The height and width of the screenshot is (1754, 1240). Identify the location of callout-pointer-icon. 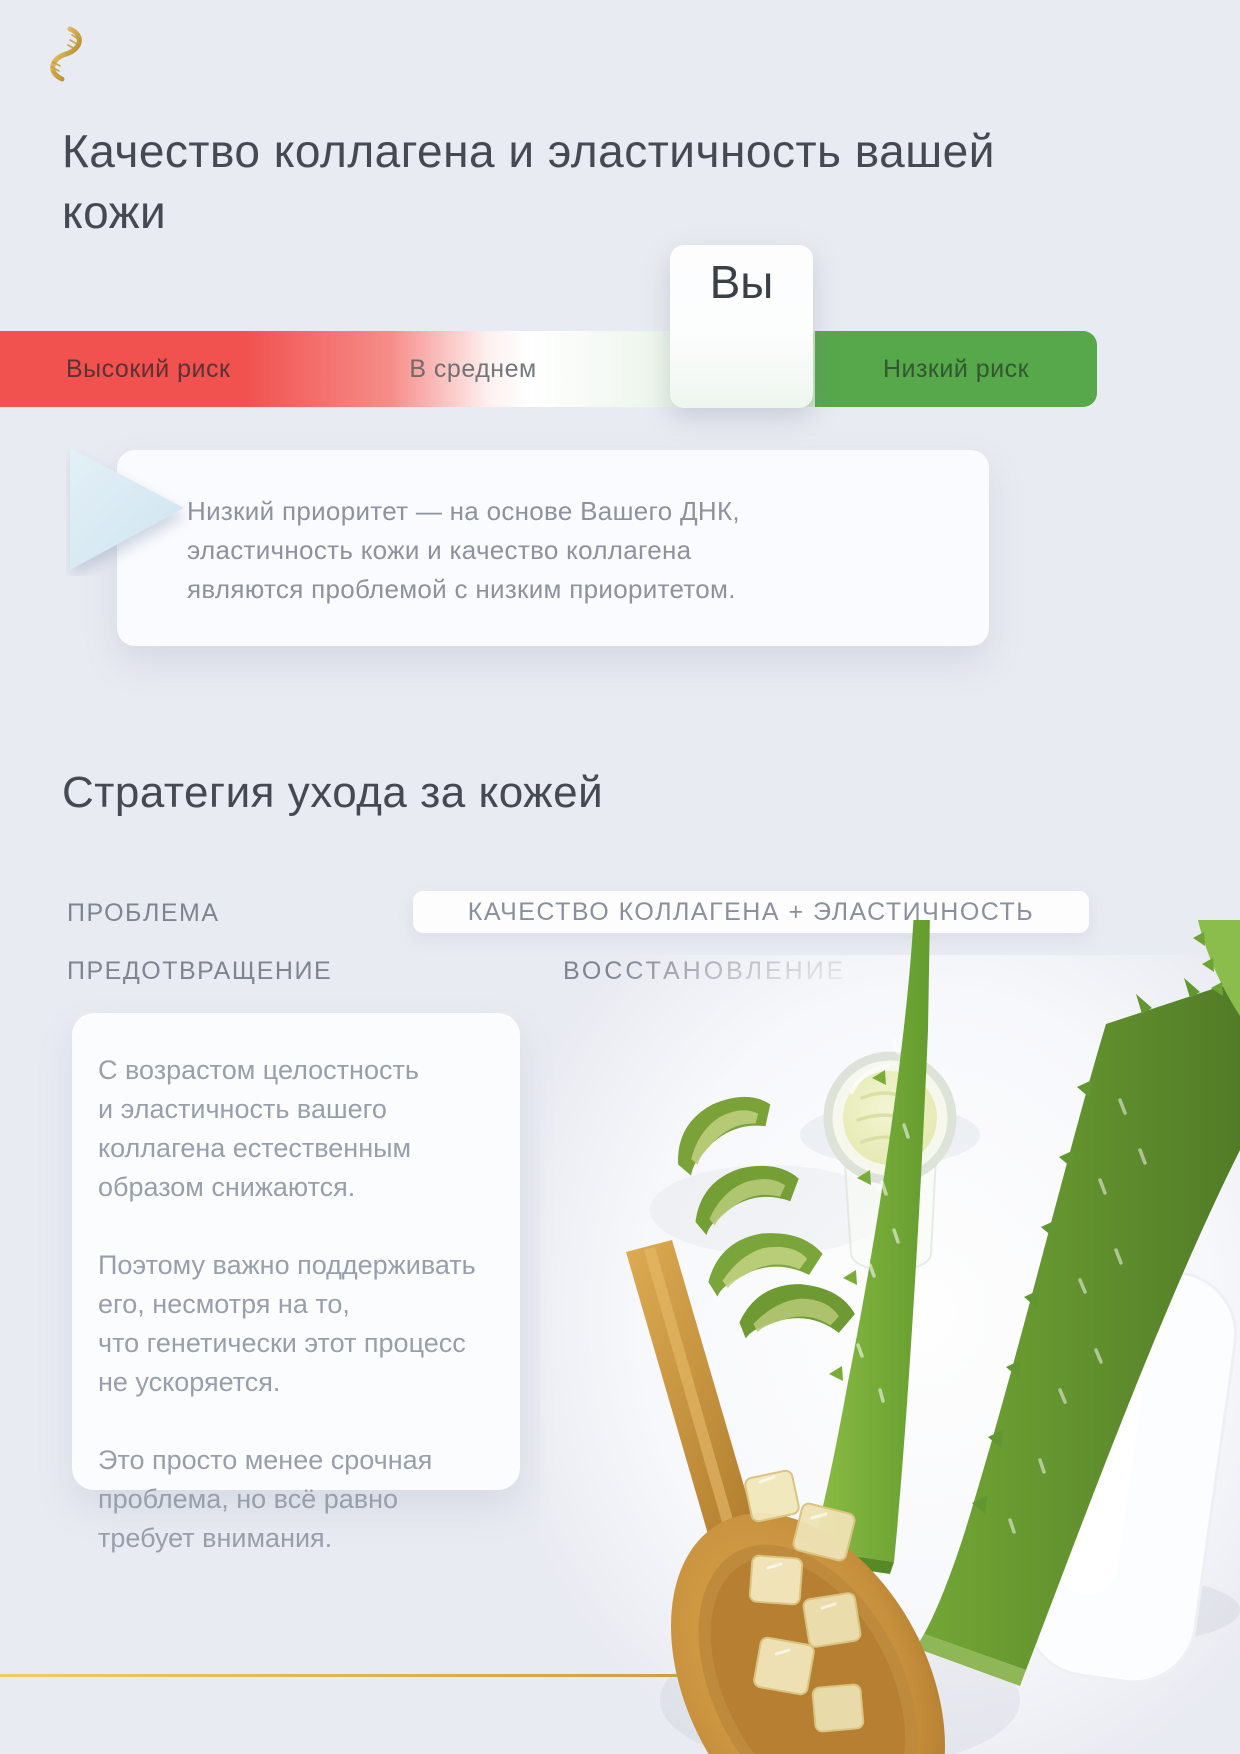
(127, 509).